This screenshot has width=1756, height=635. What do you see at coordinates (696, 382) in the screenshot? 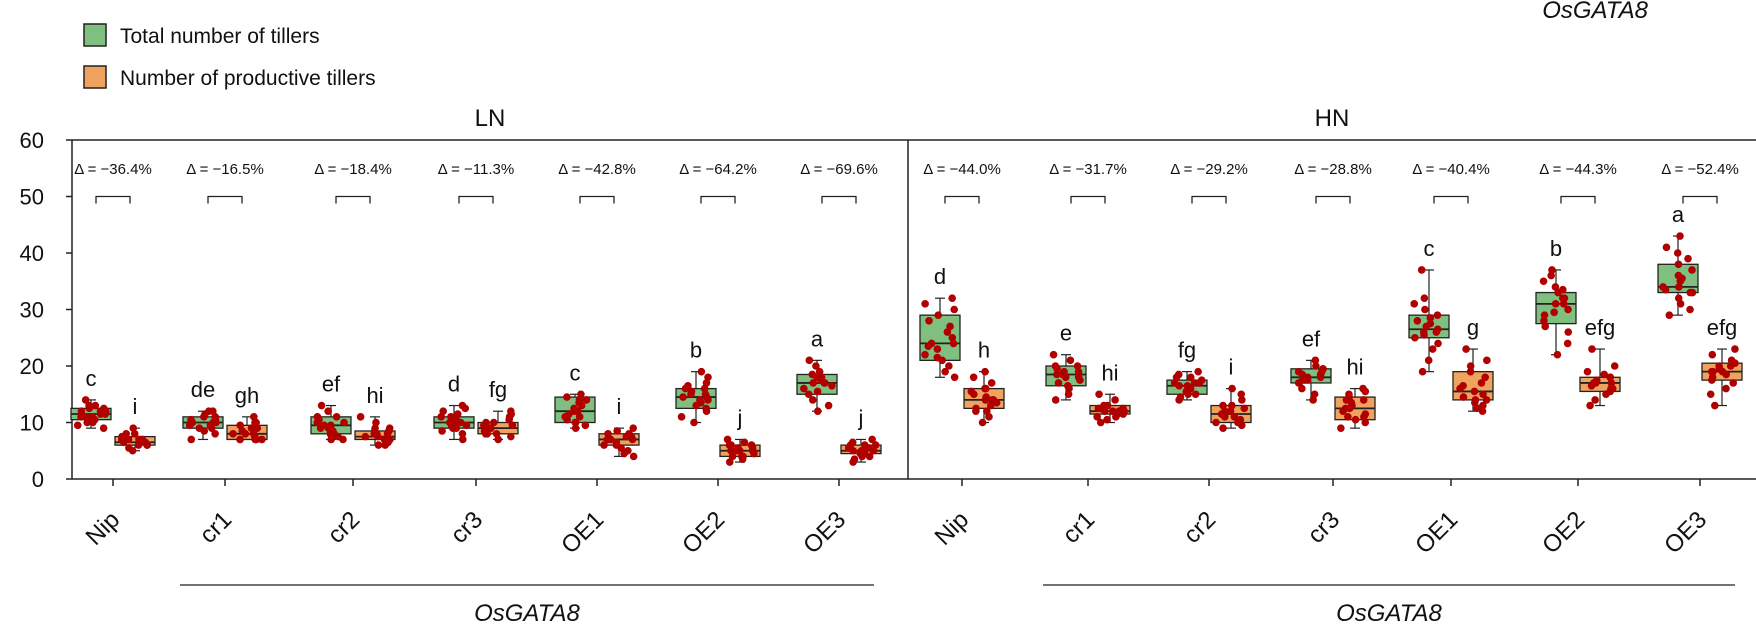
I see `box-total: b` at bounding box center [696, 382].